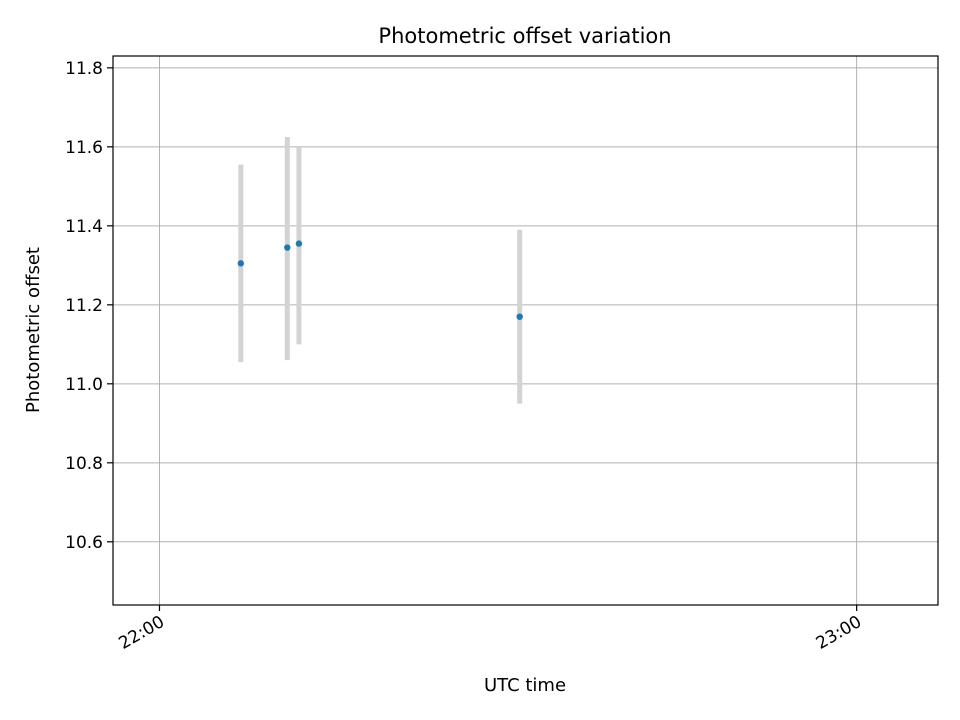 The height and width of the screenshot is (720, 960). I want to click on y-axis-ticks: 10.6 10.8 11.0 11.2 11.4 11.6 11.8, so click(89, 306).